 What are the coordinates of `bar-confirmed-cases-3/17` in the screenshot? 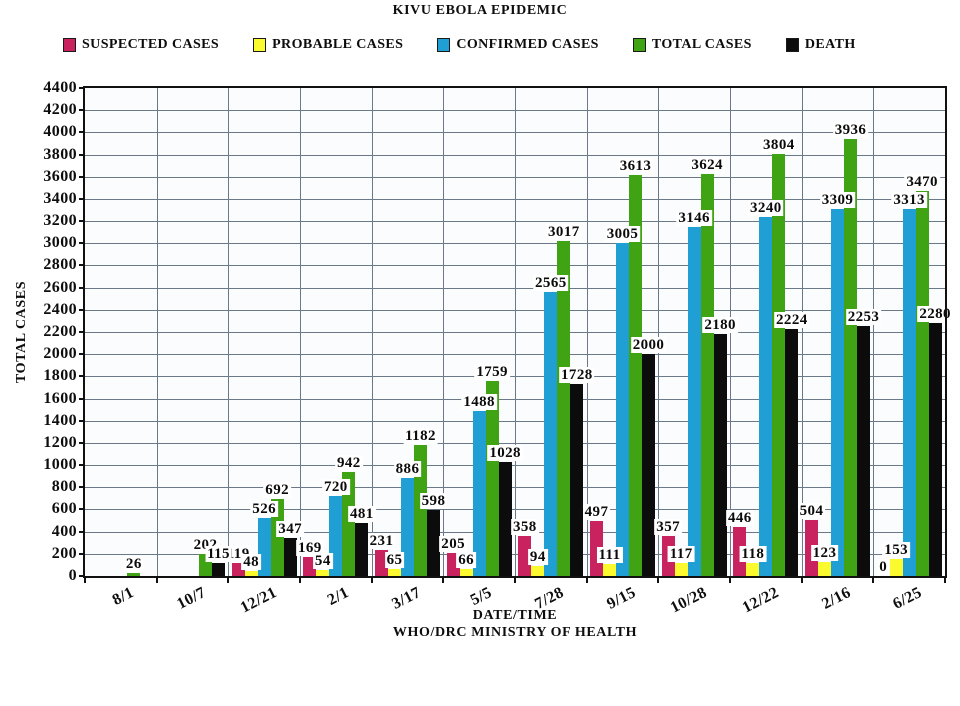 It's located at (407, 526).